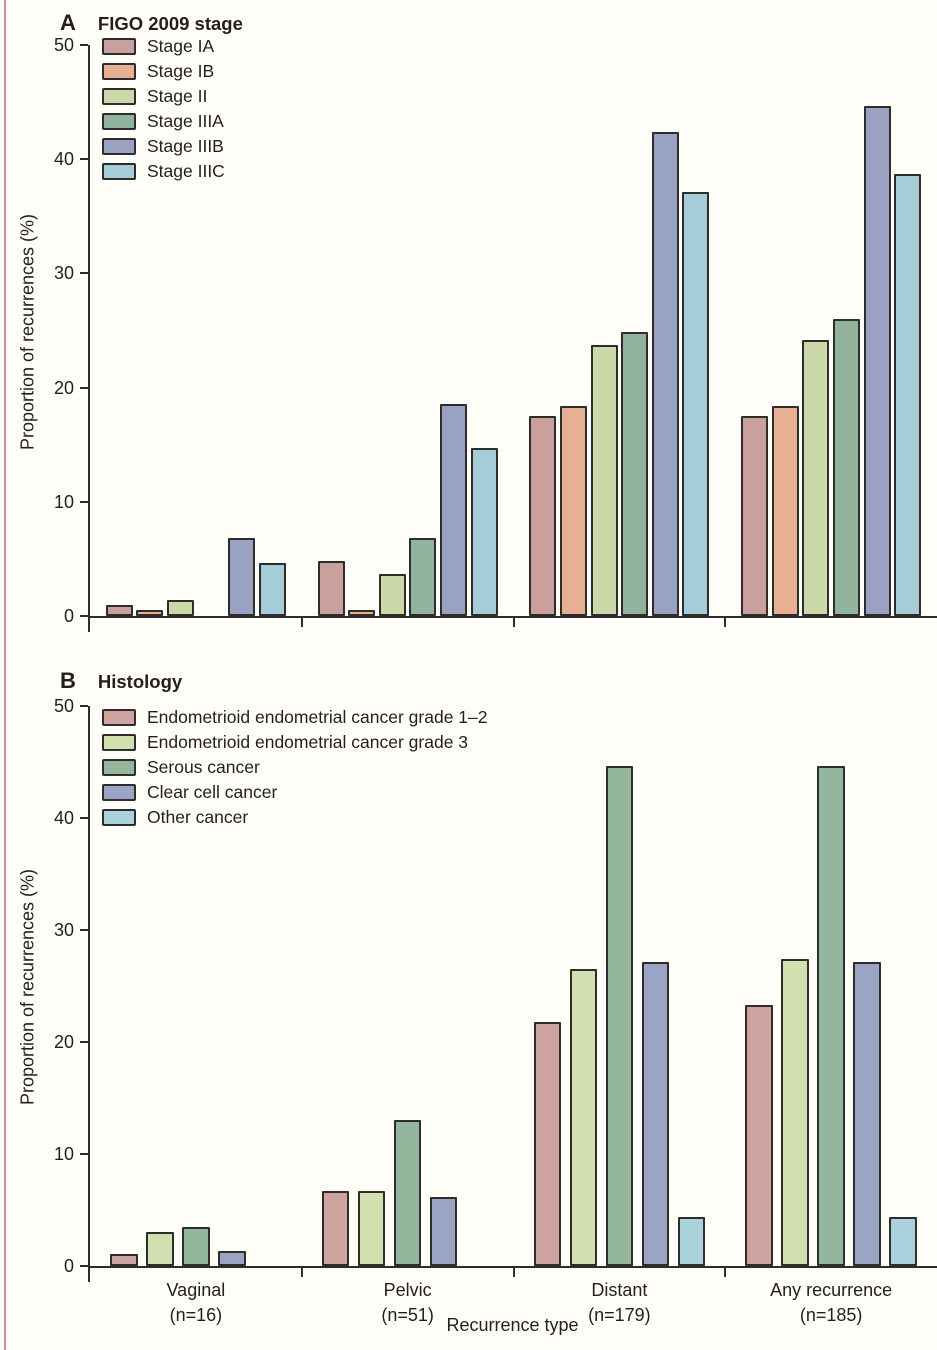 This screenshot has height=1350, width=937. Describe the element at coordinates (119, 610) in the screenshot. I see `bar-vaginal-stage-ia` at that location.